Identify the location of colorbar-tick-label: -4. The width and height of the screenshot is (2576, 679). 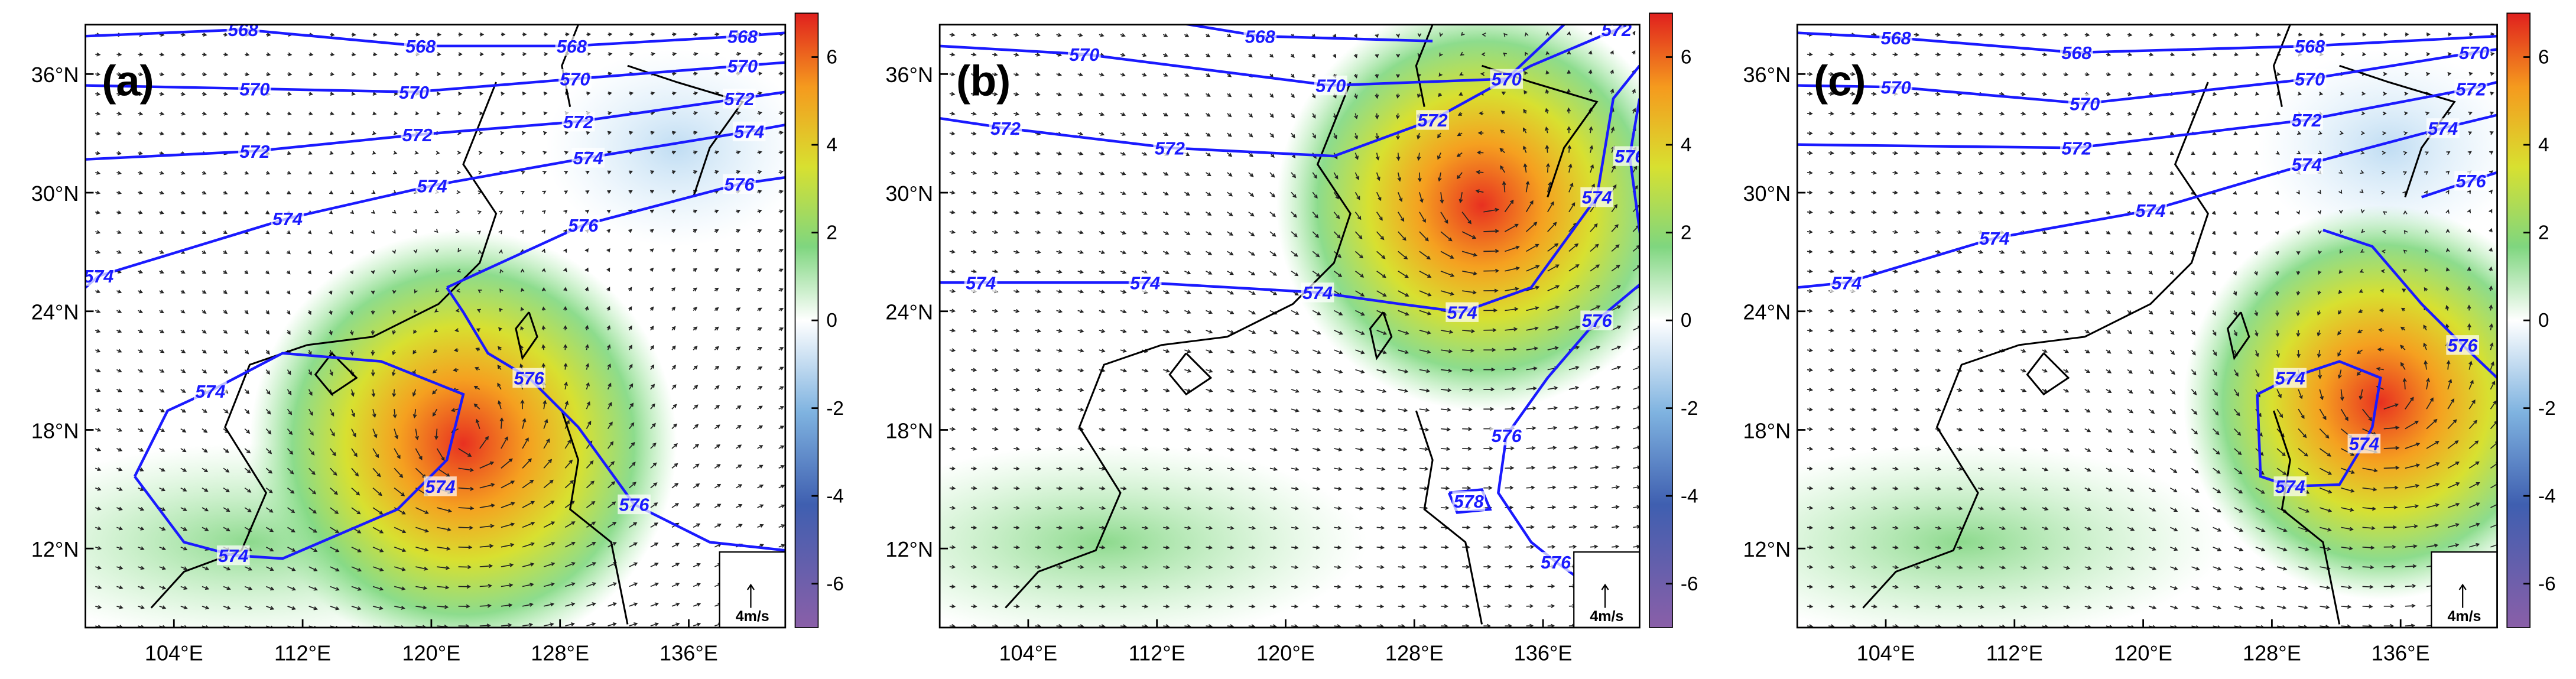
(2547, 496).